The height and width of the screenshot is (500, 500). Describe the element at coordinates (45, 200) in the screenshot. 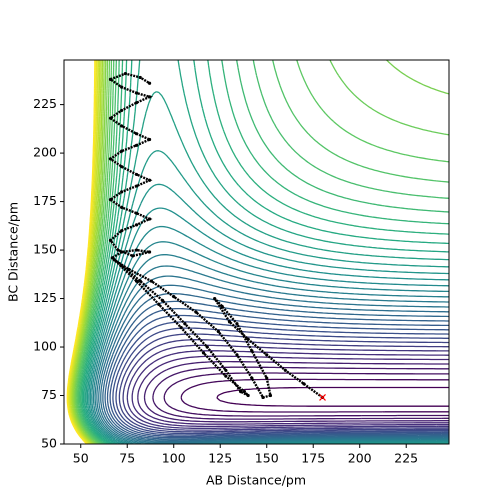

I see `y-tick-label: 175` at that location.